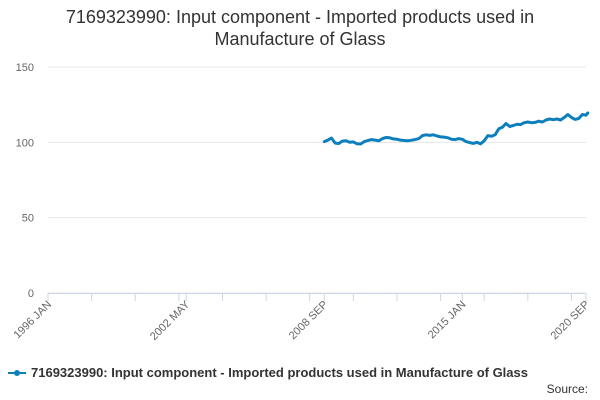  What do you see at coordinates (567, 389) in the screenshot?
I see `source-label: Source:` at bounding box center [567, 389].